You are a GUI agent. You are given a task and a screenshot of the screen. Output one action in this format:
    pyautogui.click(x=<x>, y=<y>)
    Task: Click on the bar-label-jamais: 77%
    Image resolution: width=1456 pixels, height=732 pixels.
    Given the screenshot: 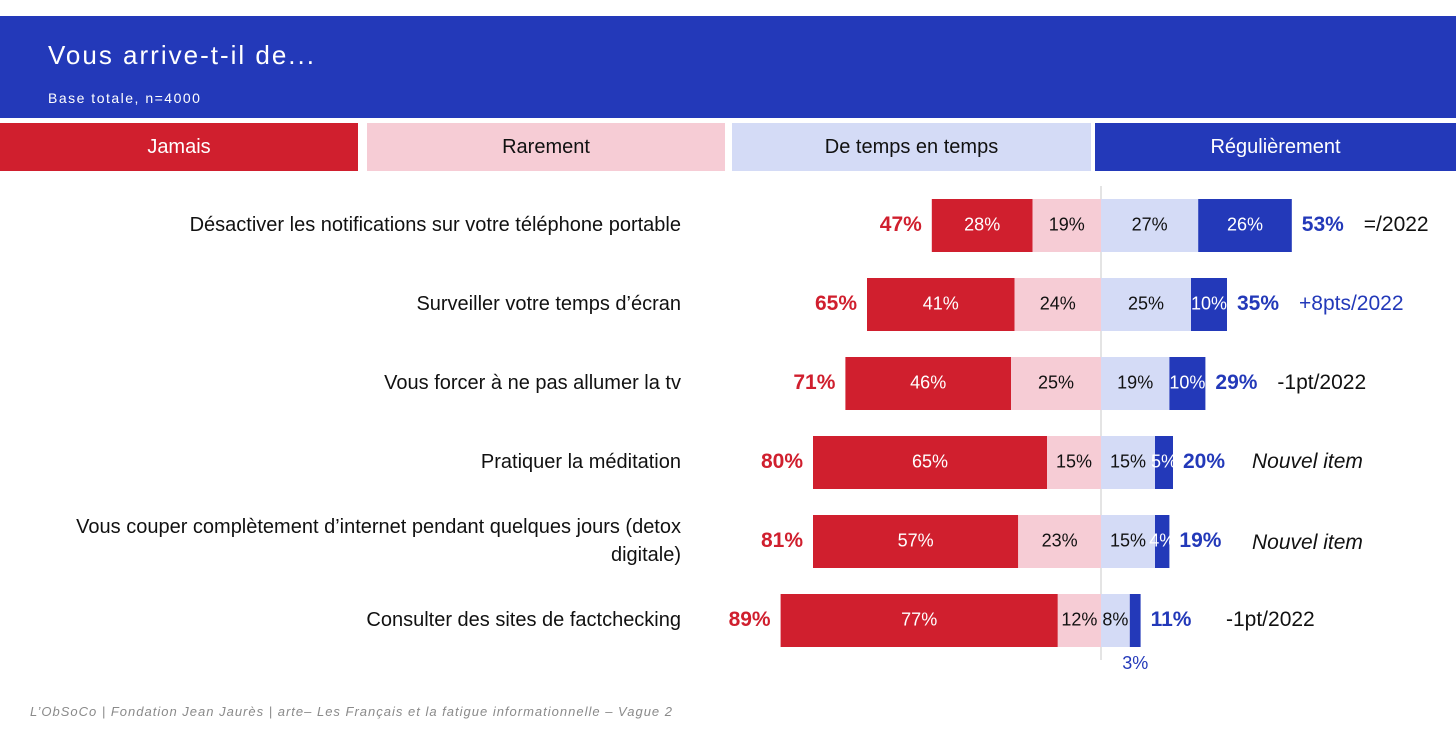 What is the action you would take?
    pyautogui.click(x=919, y=619)
    